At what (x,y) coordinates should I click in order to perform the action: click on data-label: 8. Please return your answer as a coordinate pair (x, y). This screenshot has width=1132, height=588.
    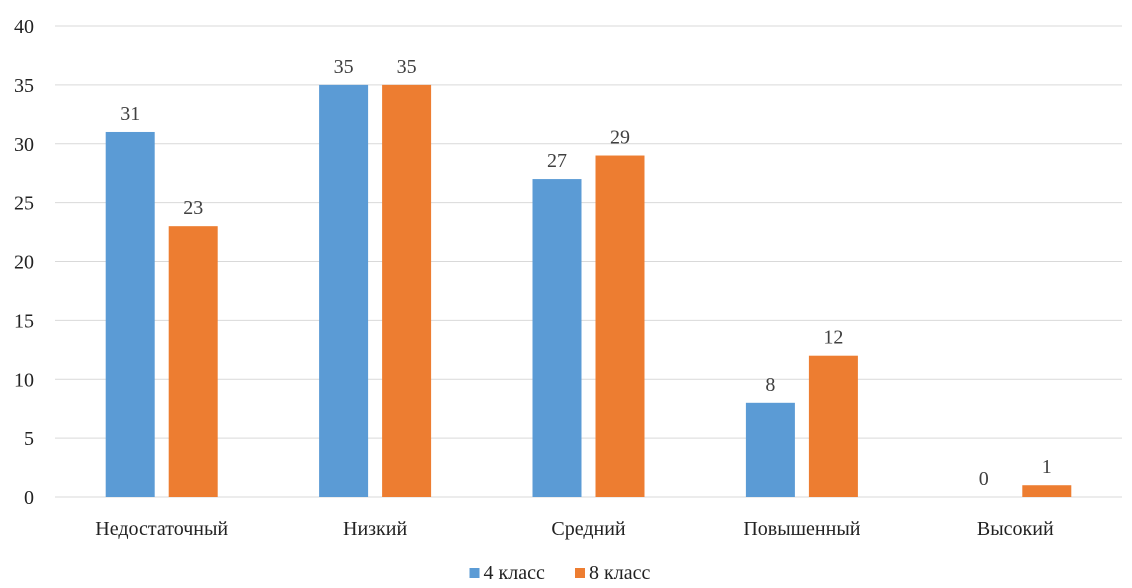
    Looking at the image, I should click on (770, 385).